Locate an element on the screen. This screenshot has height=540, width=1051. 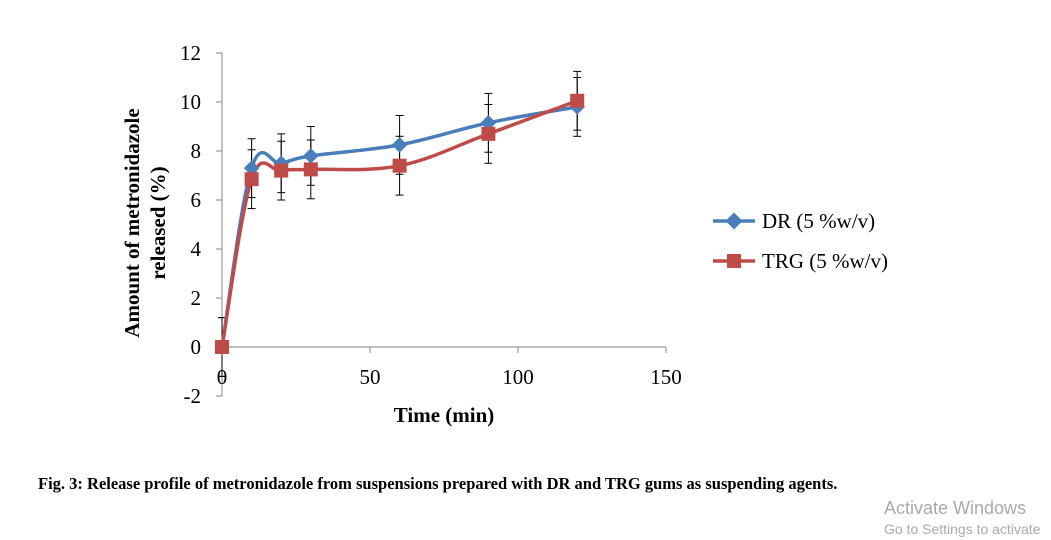
legend: DR (5 %w/v) TRG (5 %w/v) is located at coordinates (800, 241).